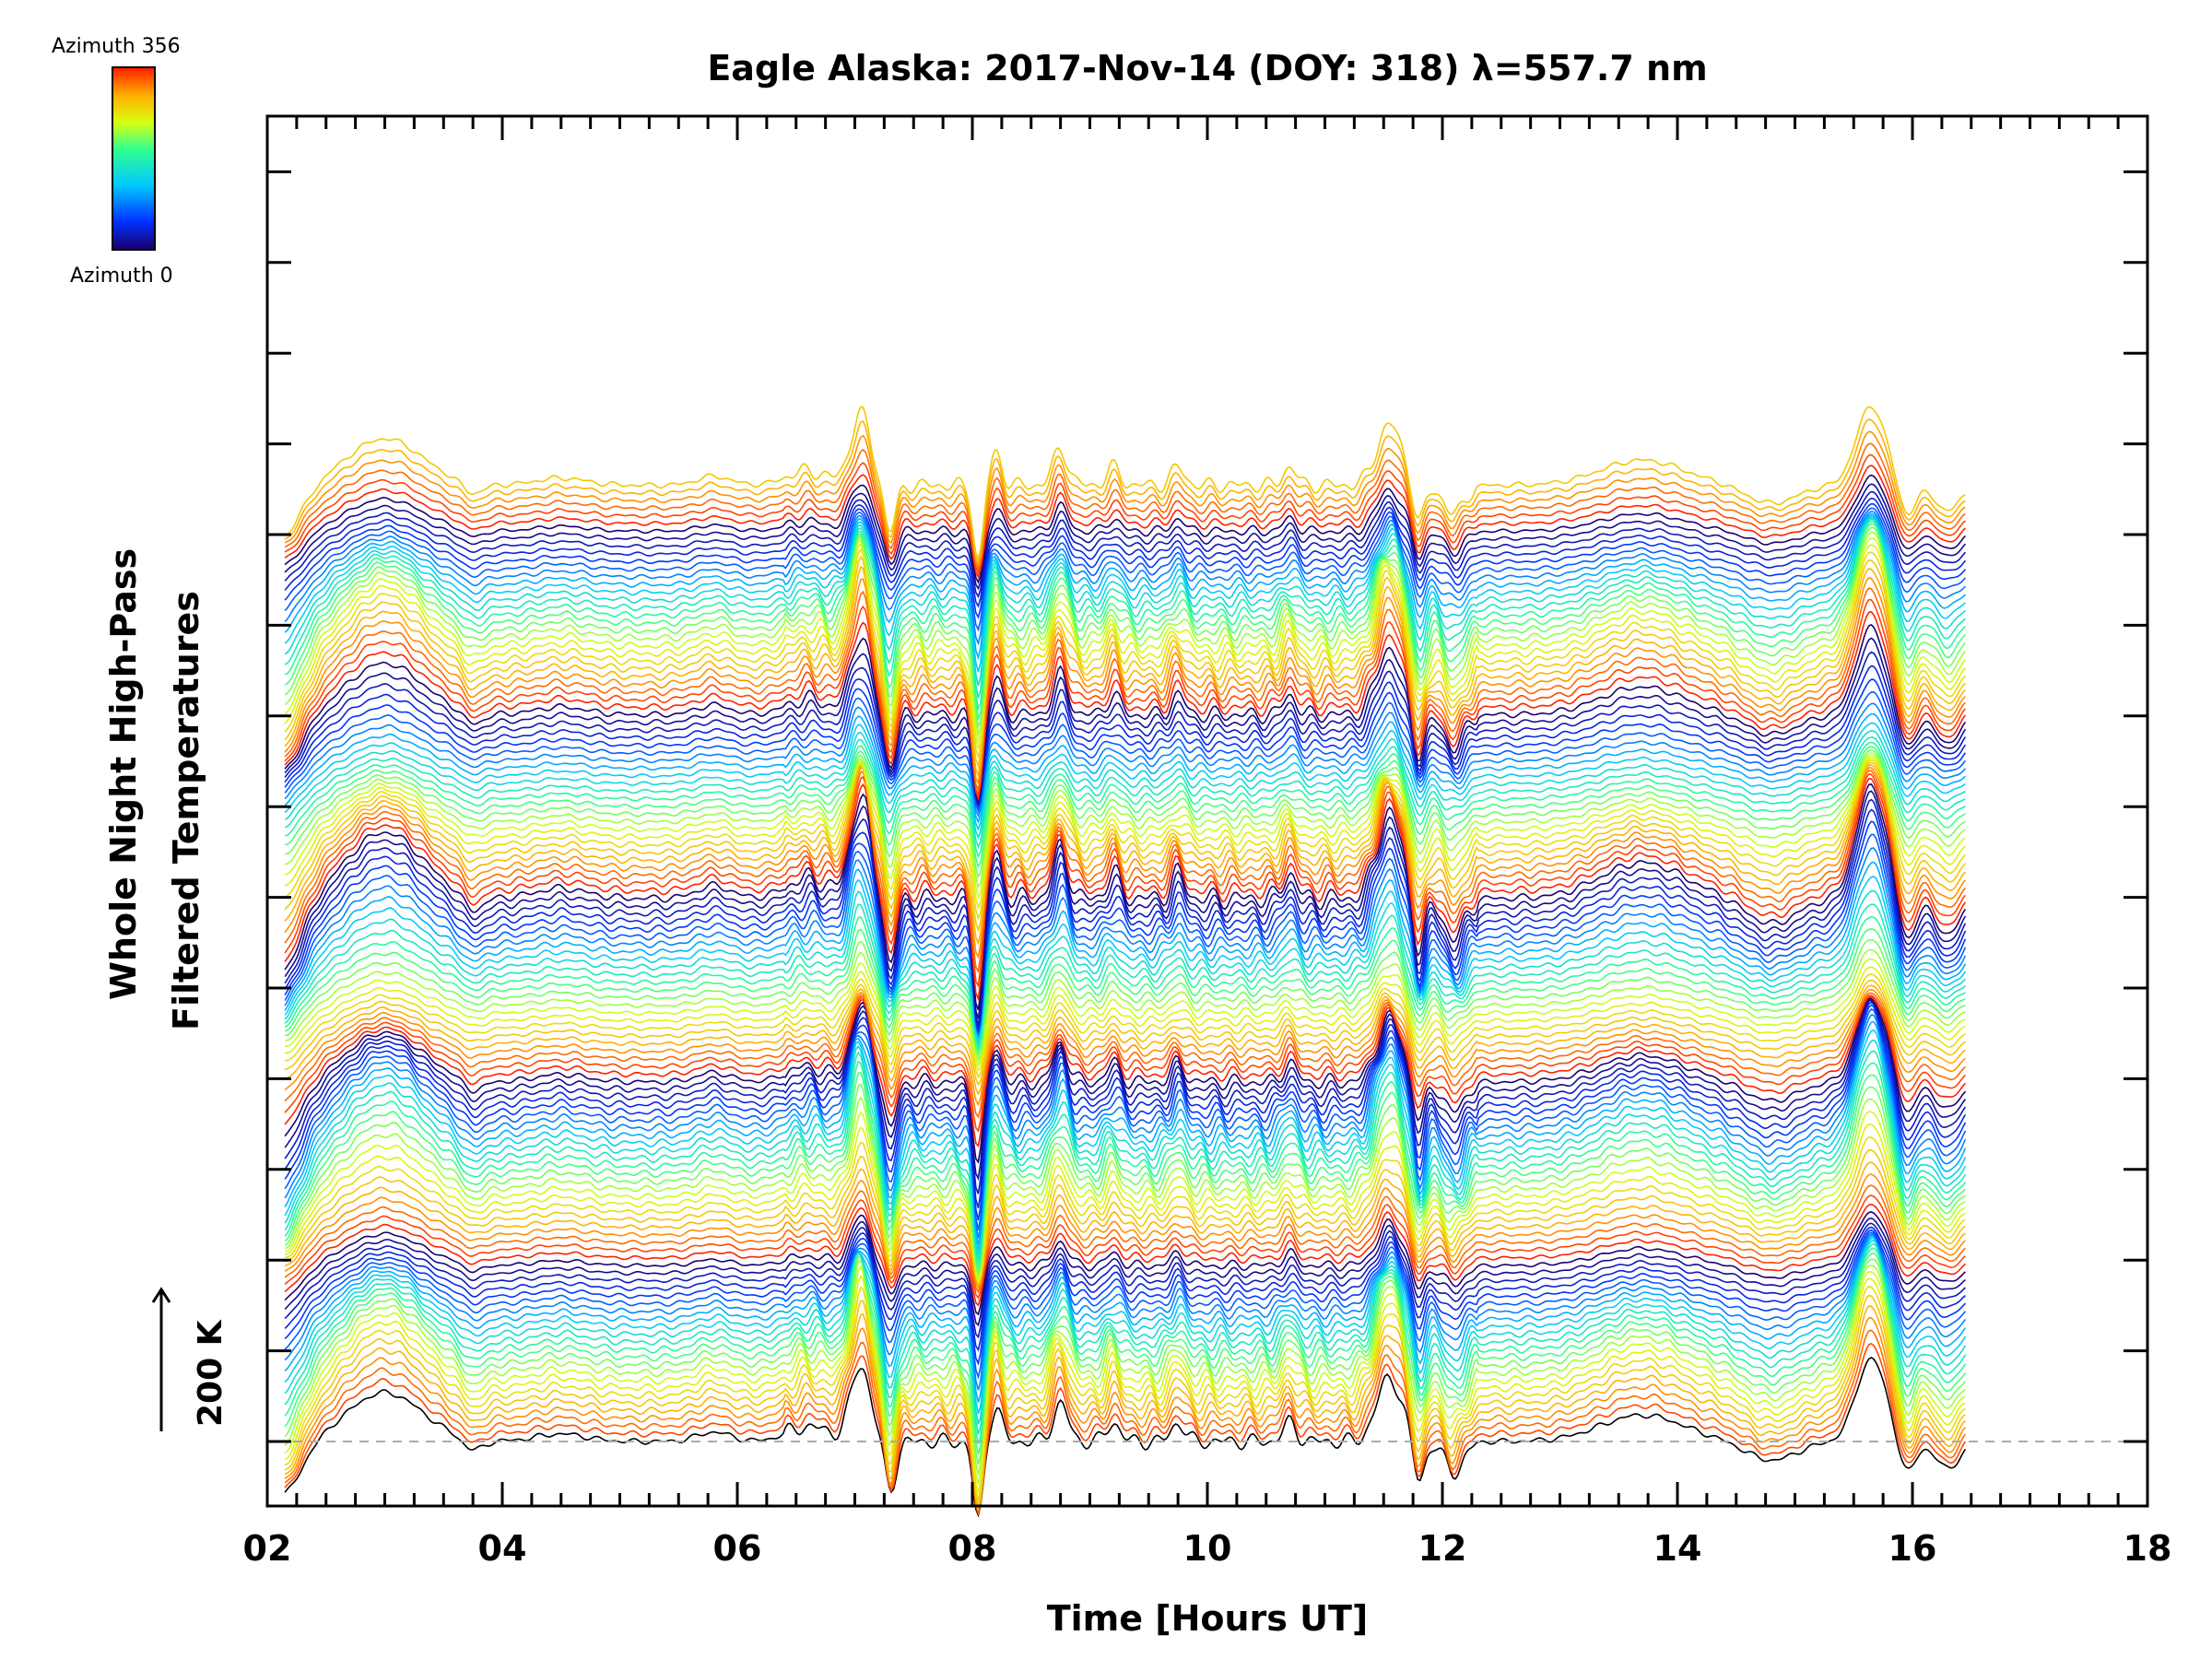  I want to click on scale-bar-label: 200 K, so click(210, 1373).